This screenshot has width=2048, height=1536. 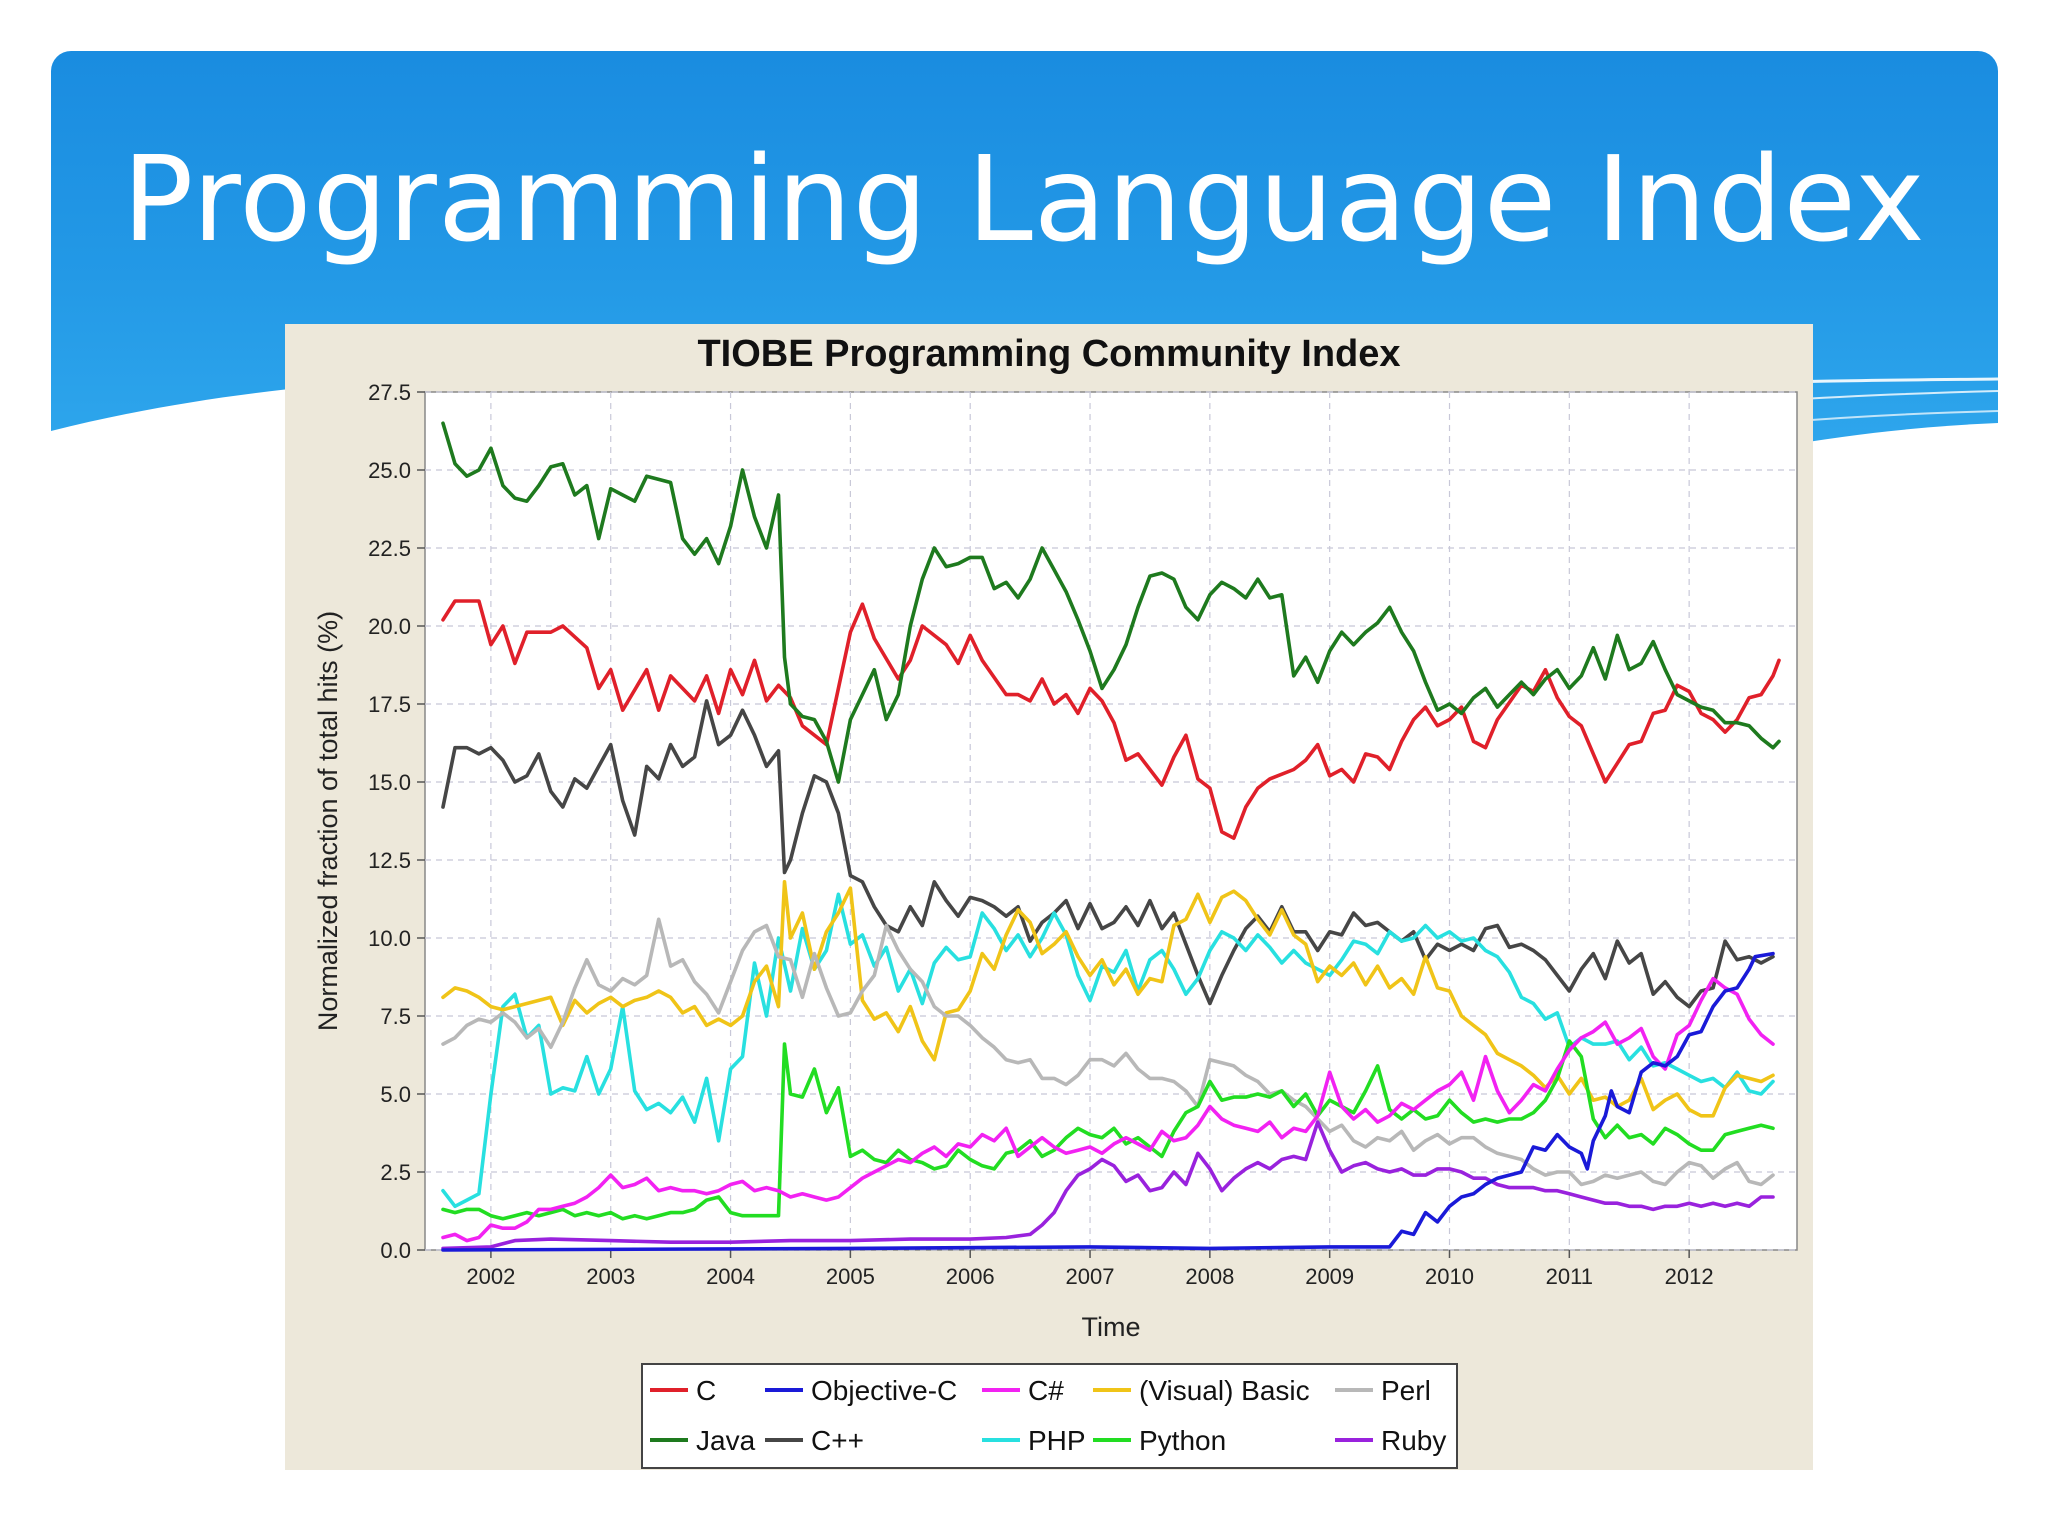 I want to click on chart-title: TIOBE Programming Community Index, so click(x=1048, y=354).